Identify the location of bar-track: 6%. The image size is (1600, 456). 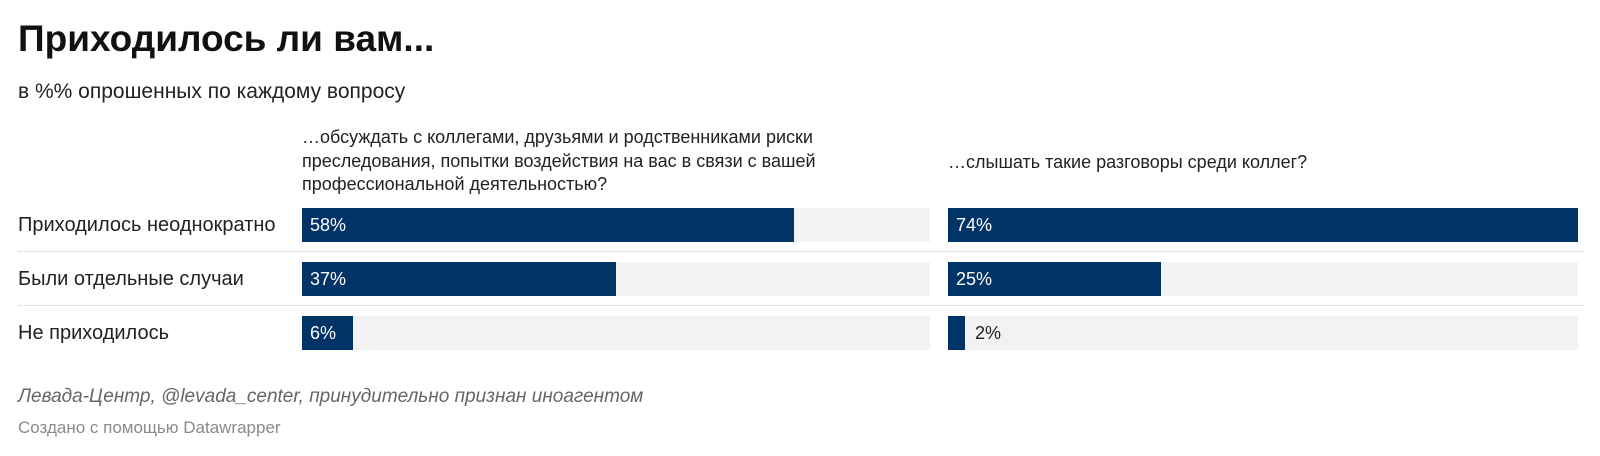
(616, 333).